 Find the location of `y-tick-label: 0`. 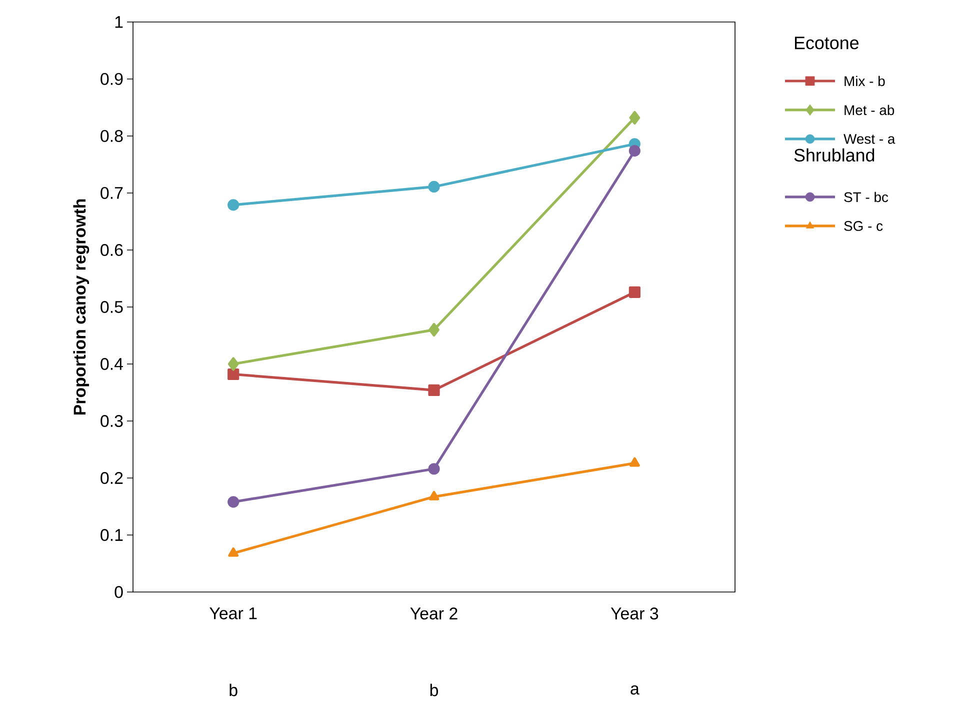

y-tick-label: 0 is located at coordinates (118, 592).